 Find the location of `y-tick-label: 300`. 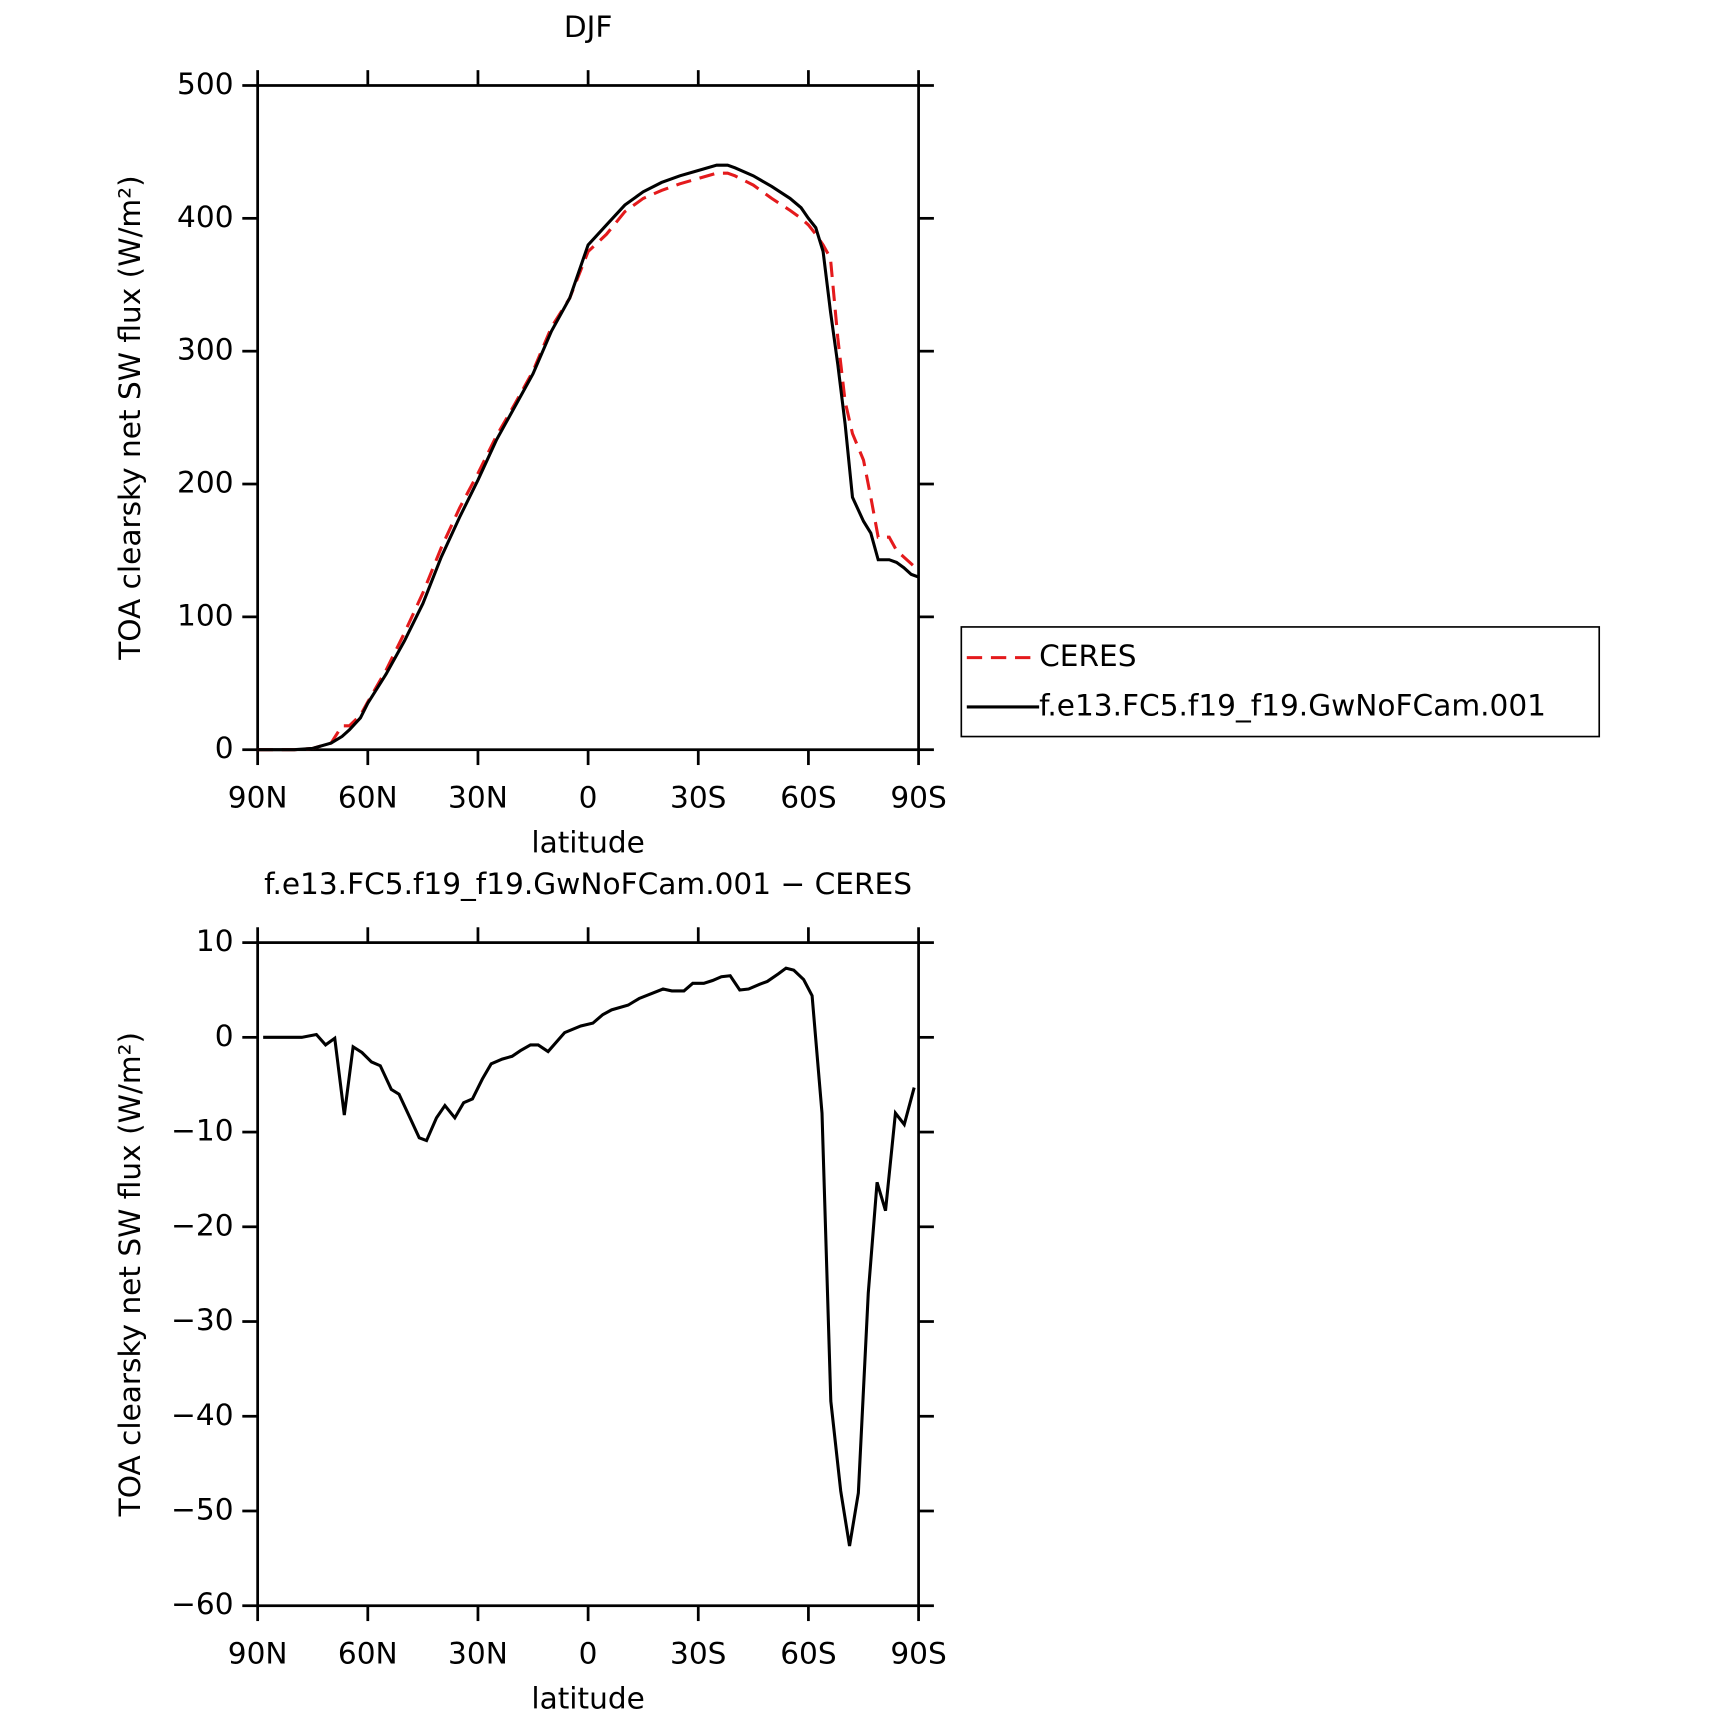

y-tick-label: 300 is located at coordinates (205, 350).